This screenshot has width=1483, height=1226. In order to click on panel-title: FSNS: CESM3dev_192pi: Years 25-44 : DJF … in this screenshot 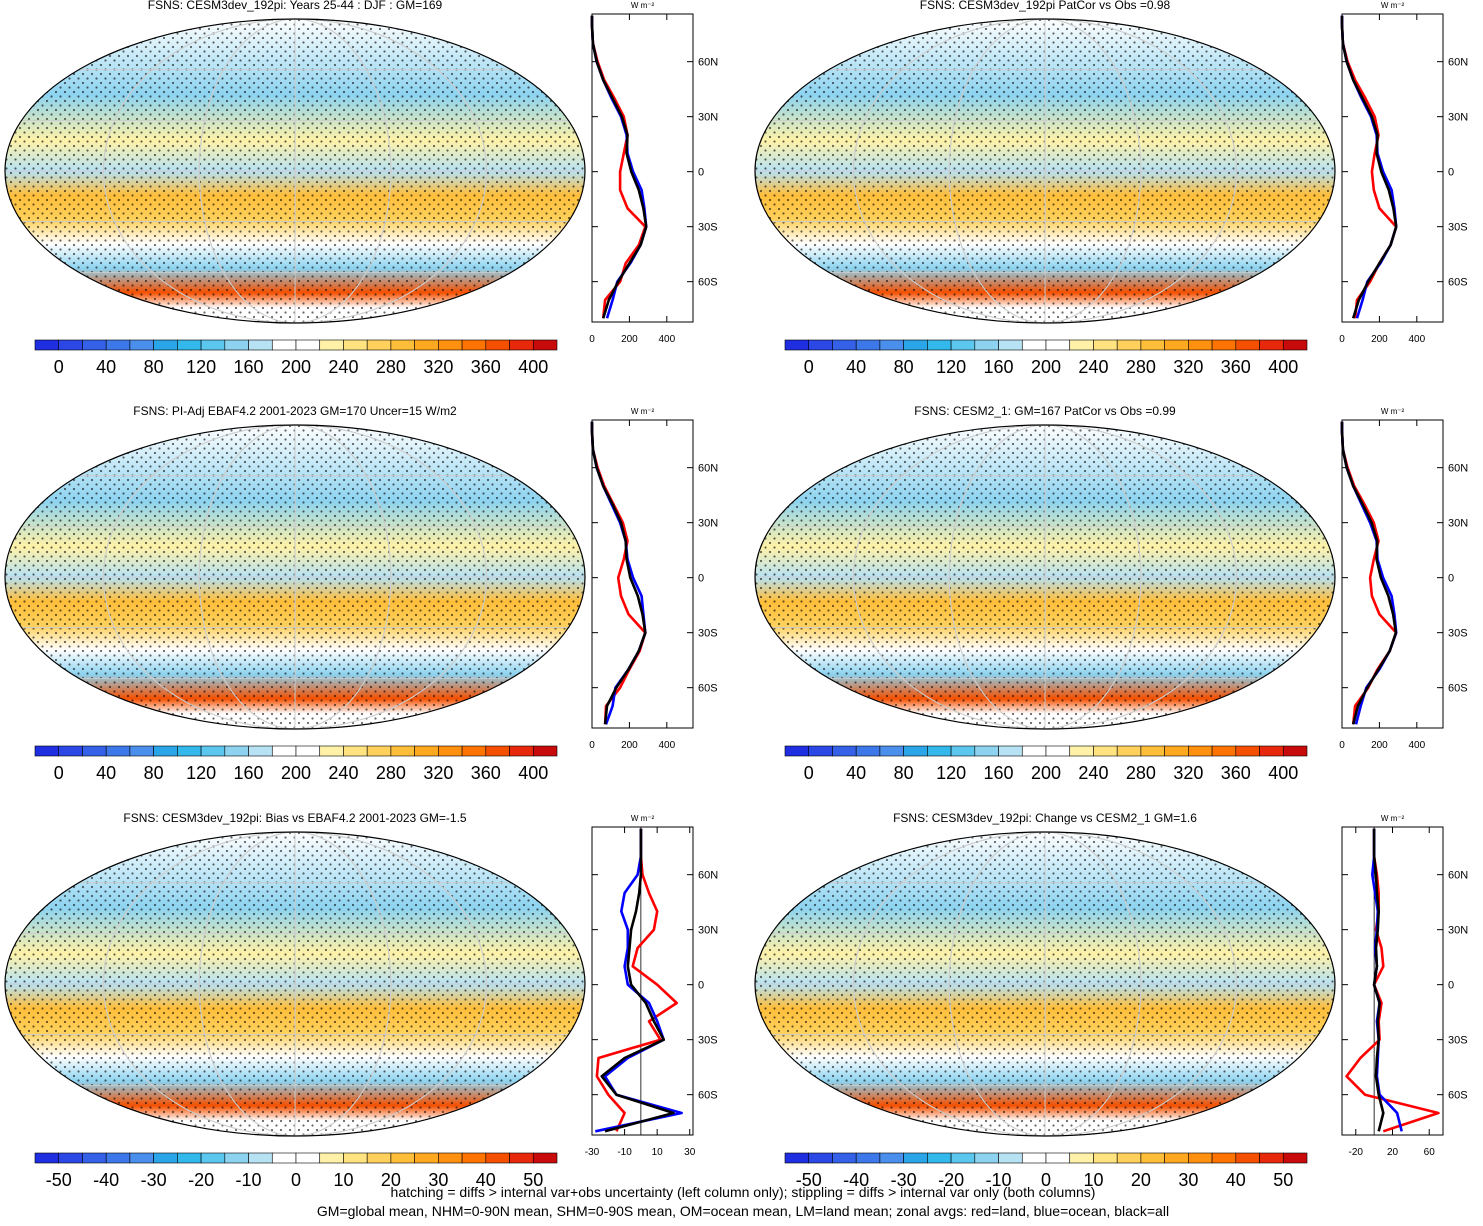, I will do `click(295, 6)`.